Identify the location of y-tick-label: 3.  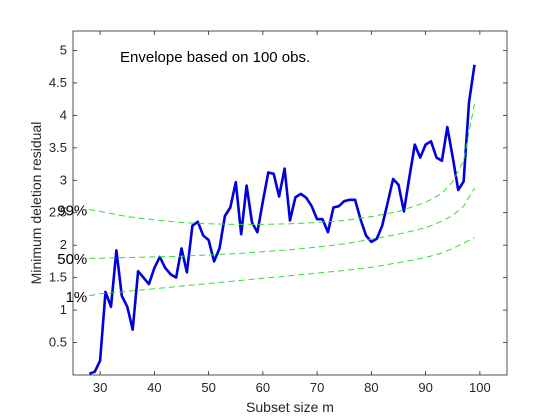
(63, 179).